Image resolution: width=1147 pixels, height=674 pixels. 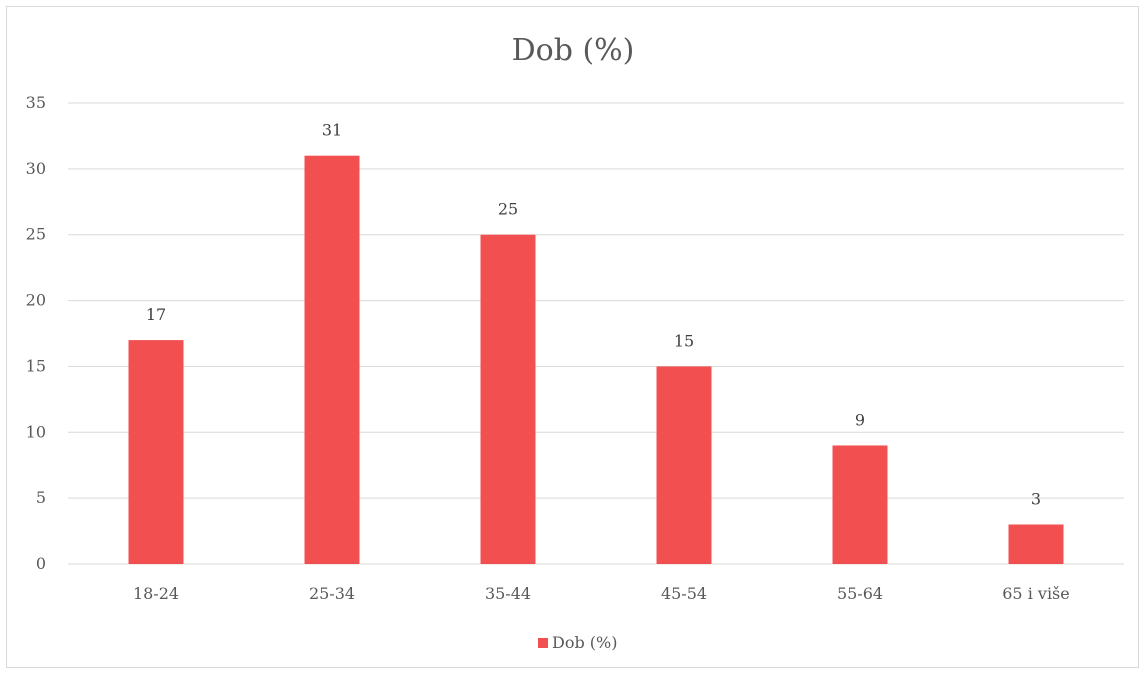 I want to click on data-label: 15, so click(x=684, y=340).